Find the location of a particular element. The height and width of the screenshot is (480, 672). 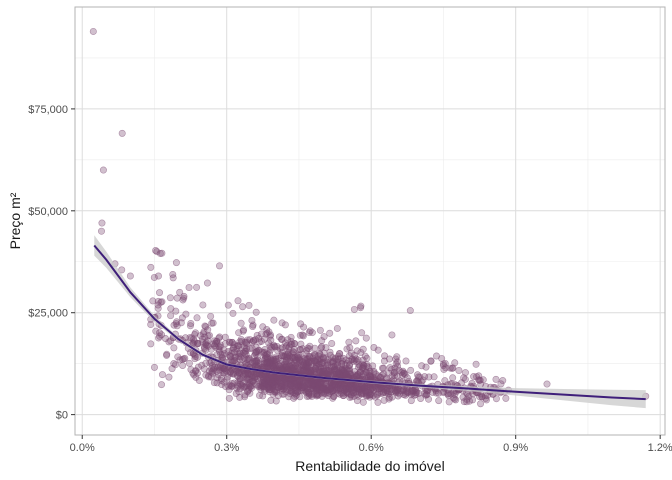

y-tick-label: $50,000 is located at coordinates (48, 212).